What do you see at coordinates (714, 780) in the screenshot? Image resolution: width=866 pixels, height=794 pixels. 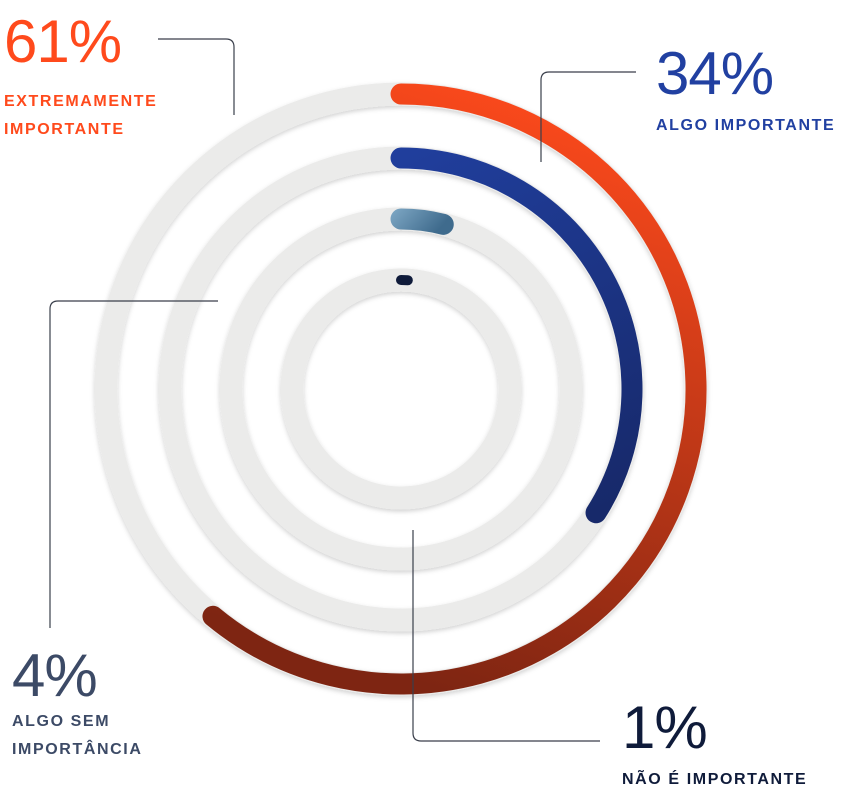 I see `series-4-label: NÃO É IMPORTANTE` at bounding box center [714, 780].